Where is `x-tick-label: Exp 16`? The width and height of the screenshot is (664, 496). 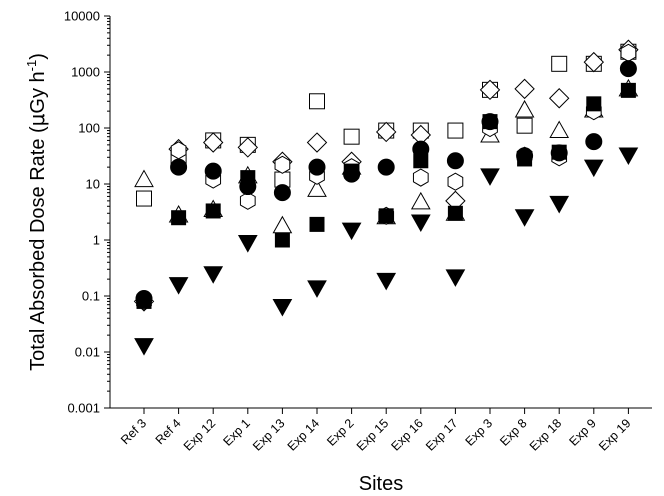
x-tick-label: Exp 16 is located at coordinates (406, 434).